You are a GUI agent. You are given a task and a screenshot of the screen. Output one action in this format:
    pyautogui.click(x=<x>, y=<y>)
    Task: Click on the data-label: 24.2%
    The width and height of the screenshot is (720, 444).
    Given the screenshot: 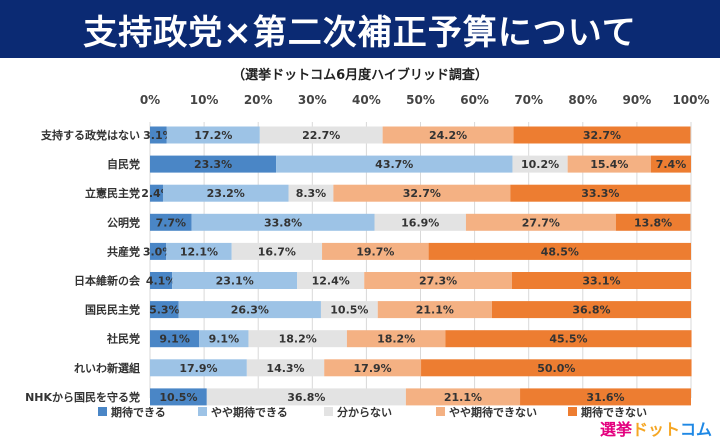 What is the action you would take?
    pyautogui.click(x=448, y=135)
    